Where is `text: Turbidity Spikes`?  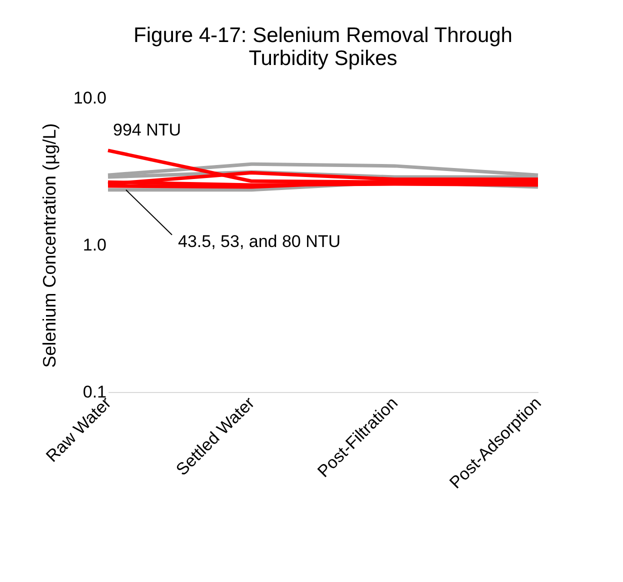 text: Turbidity Spikes is located at coordinates (323, 58).